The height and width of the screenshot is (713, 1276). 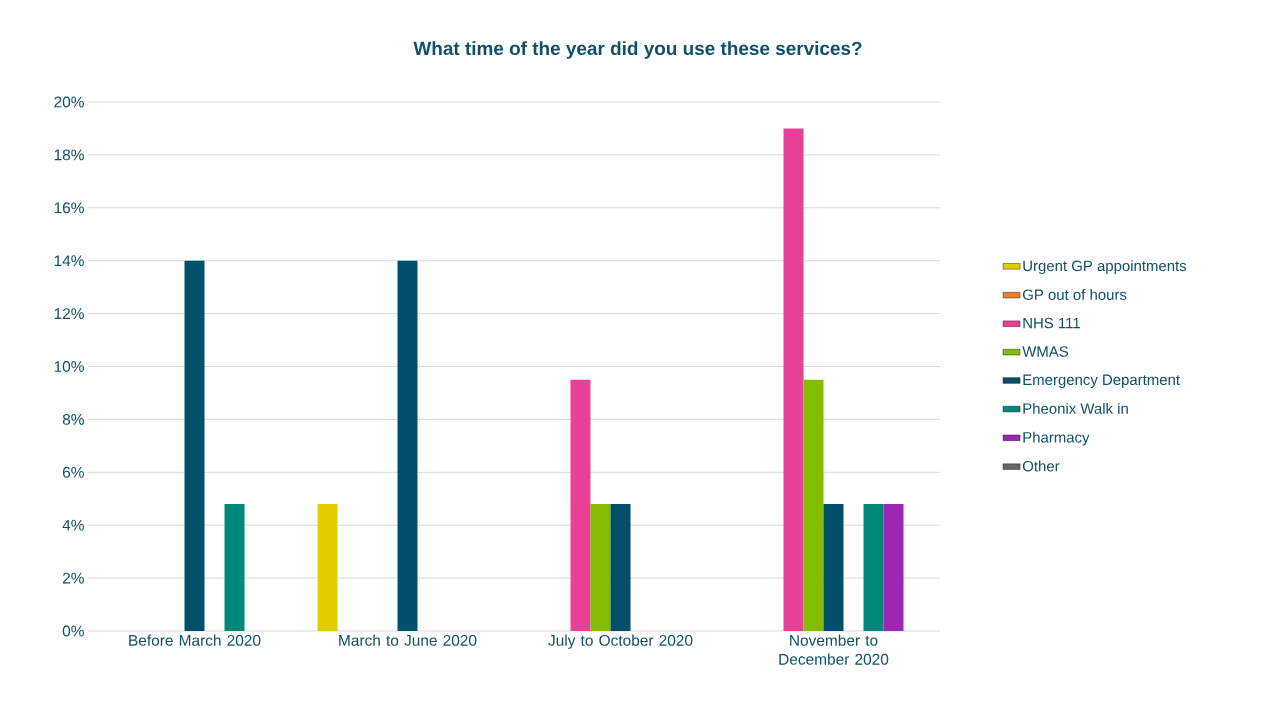 What do you see at coordinates (834, 649) in the screenshot?
I see `x-tick-label: November to December 2020` at bounding box center [834, 649].